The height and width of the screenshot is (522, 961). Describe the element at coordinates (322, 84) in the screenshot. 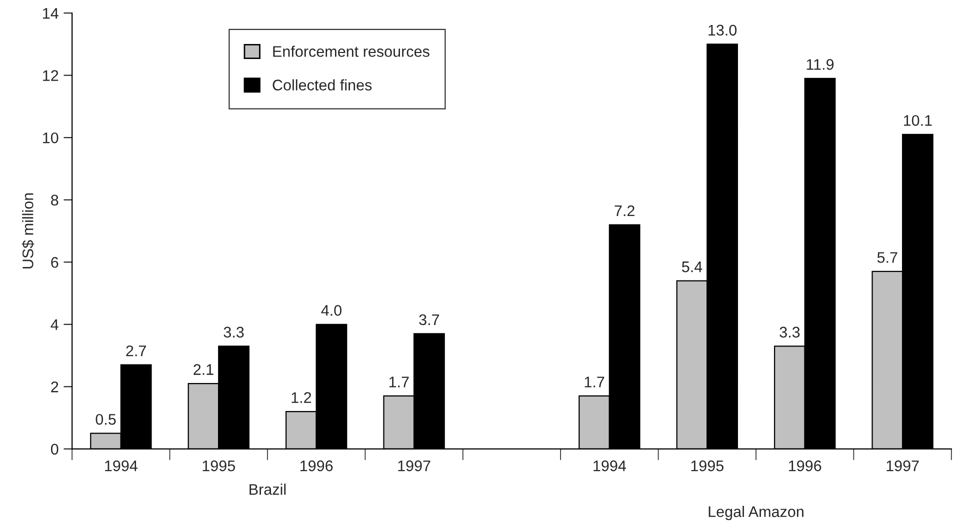

I see `legend-label: Collected fines` at that location.